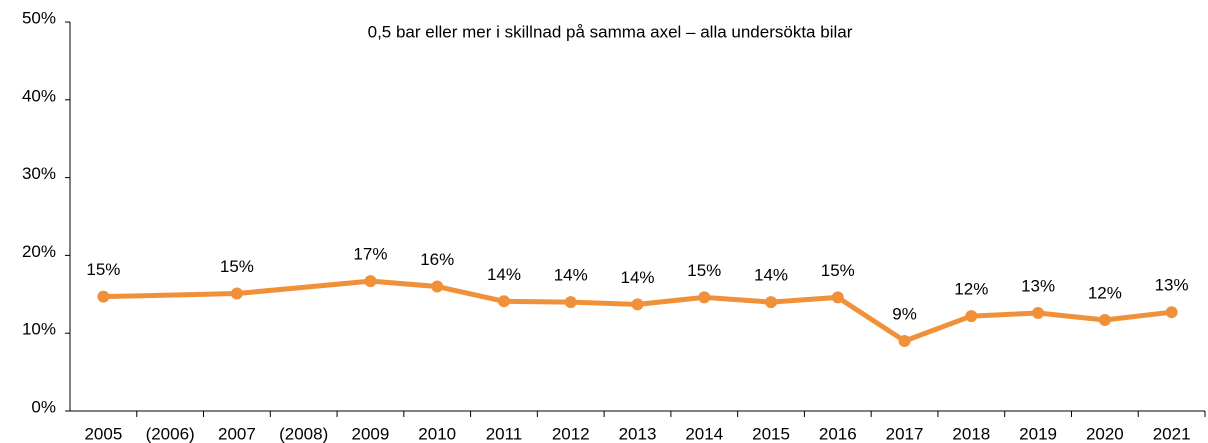  I want to click on x-tick-label: 2013, so click(638, 433).